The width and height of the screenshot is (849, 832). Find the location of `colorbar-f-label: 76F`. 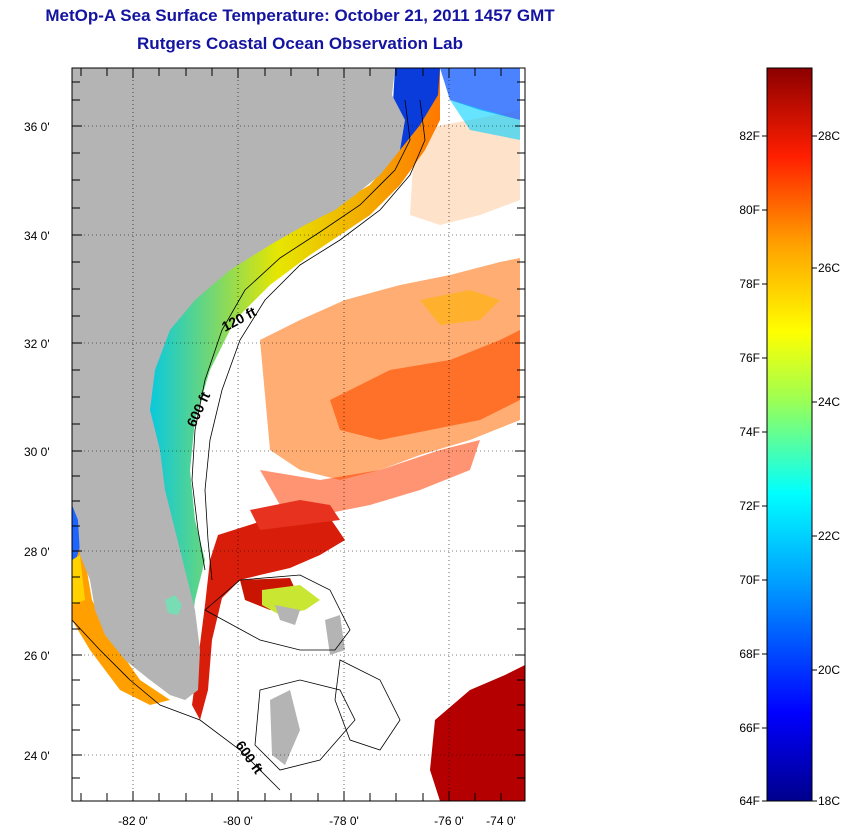

colorbar-f-label: 76F is located at coordinates (749, 358).